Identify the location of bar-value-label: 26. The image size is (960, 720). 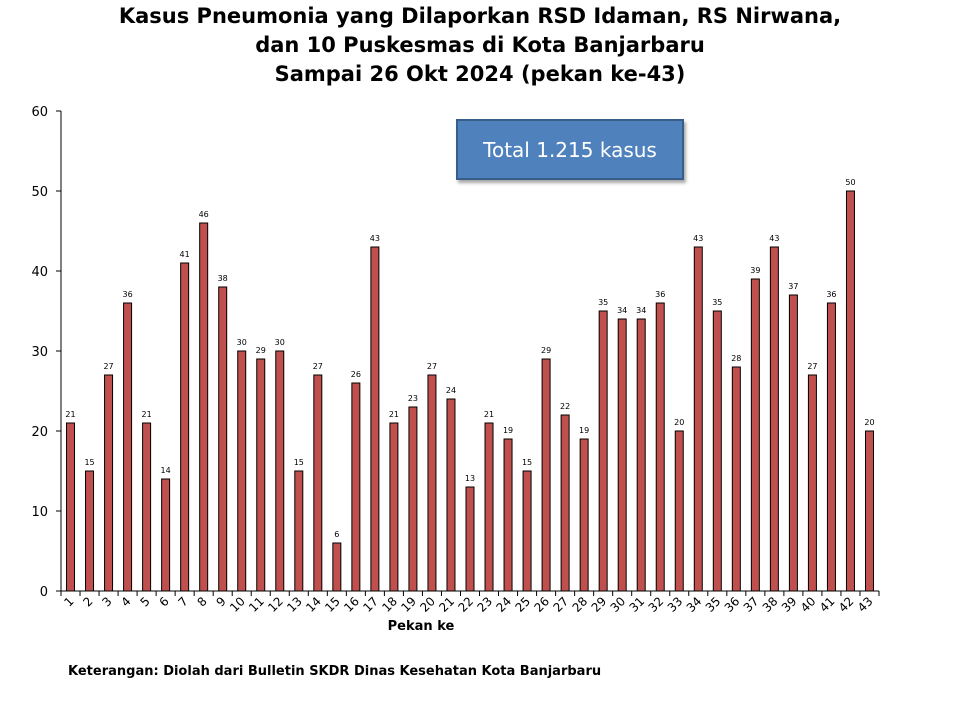
(356, 374).